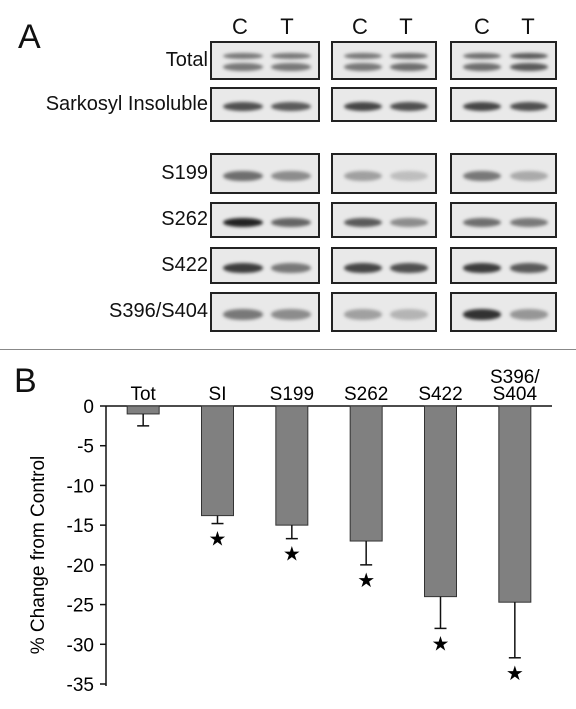 This screenshot has width=576, height=709. I want to click on panel-divider, so click(288, 349).